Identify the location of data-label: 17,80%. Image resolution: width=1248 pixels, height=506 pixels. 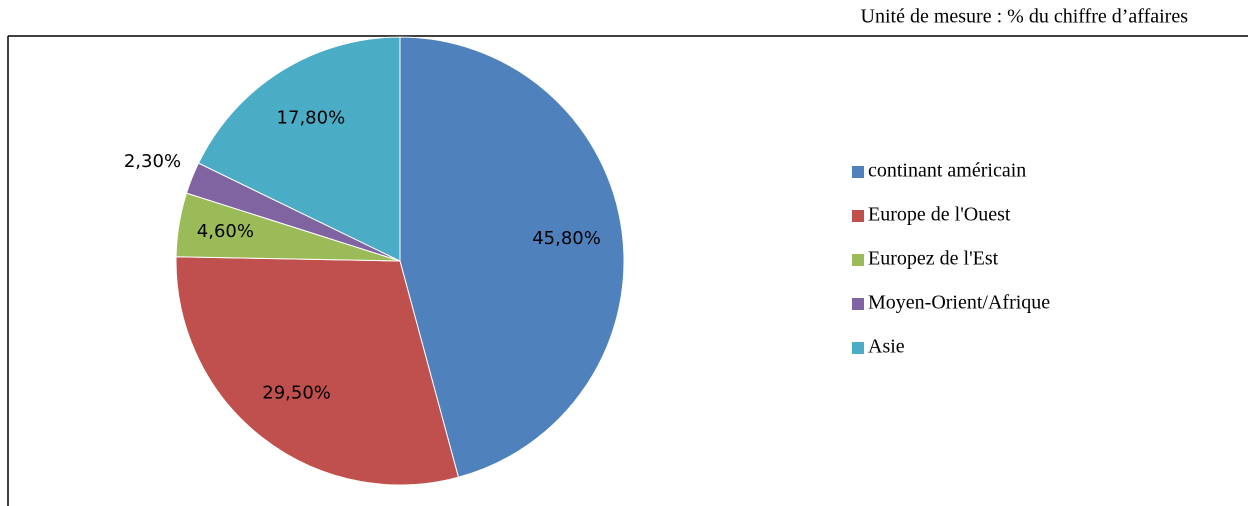
(311, 118).